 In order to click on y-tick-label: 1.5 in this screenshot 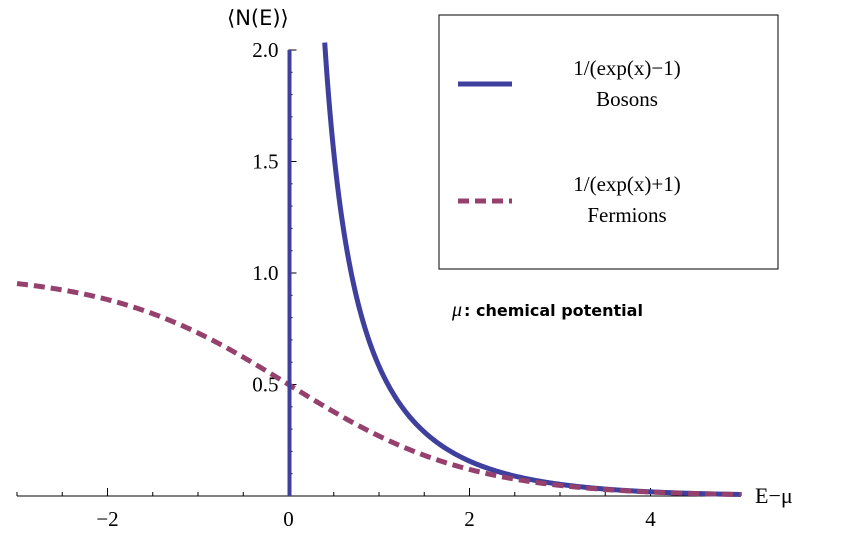, I will do `click(265, 162)`.